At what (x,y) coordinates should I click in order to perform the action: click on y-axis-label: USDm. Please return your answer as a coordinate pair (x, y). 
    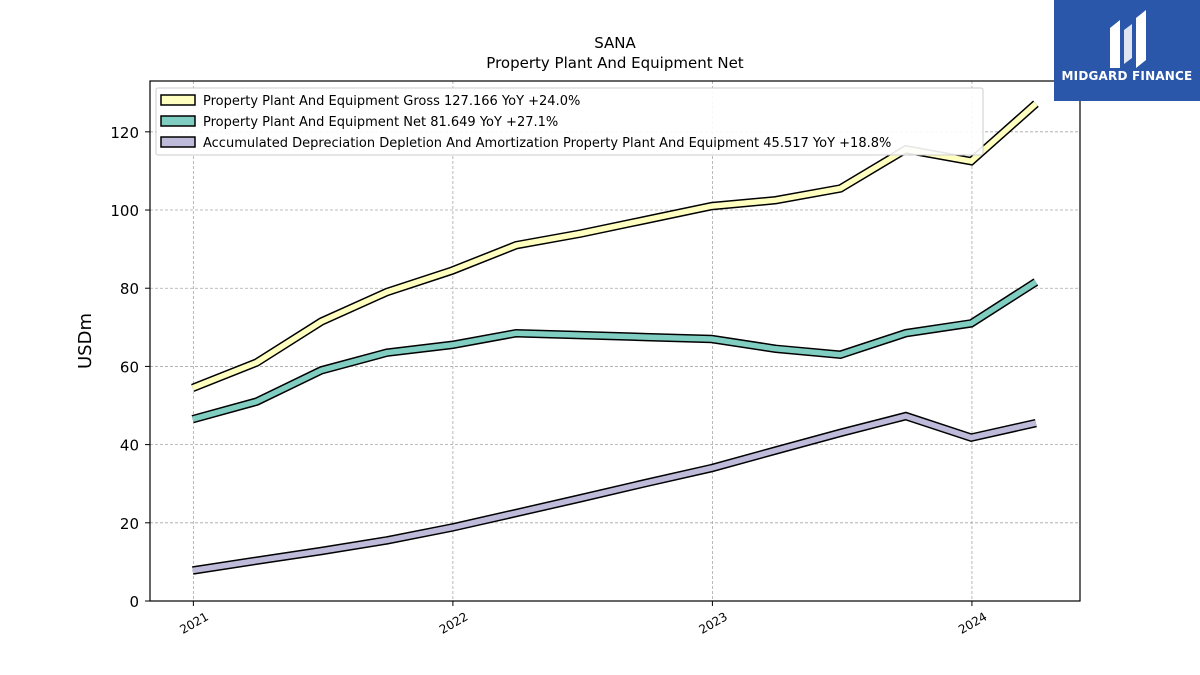
    Looking at the image, I should click on (85, 341).